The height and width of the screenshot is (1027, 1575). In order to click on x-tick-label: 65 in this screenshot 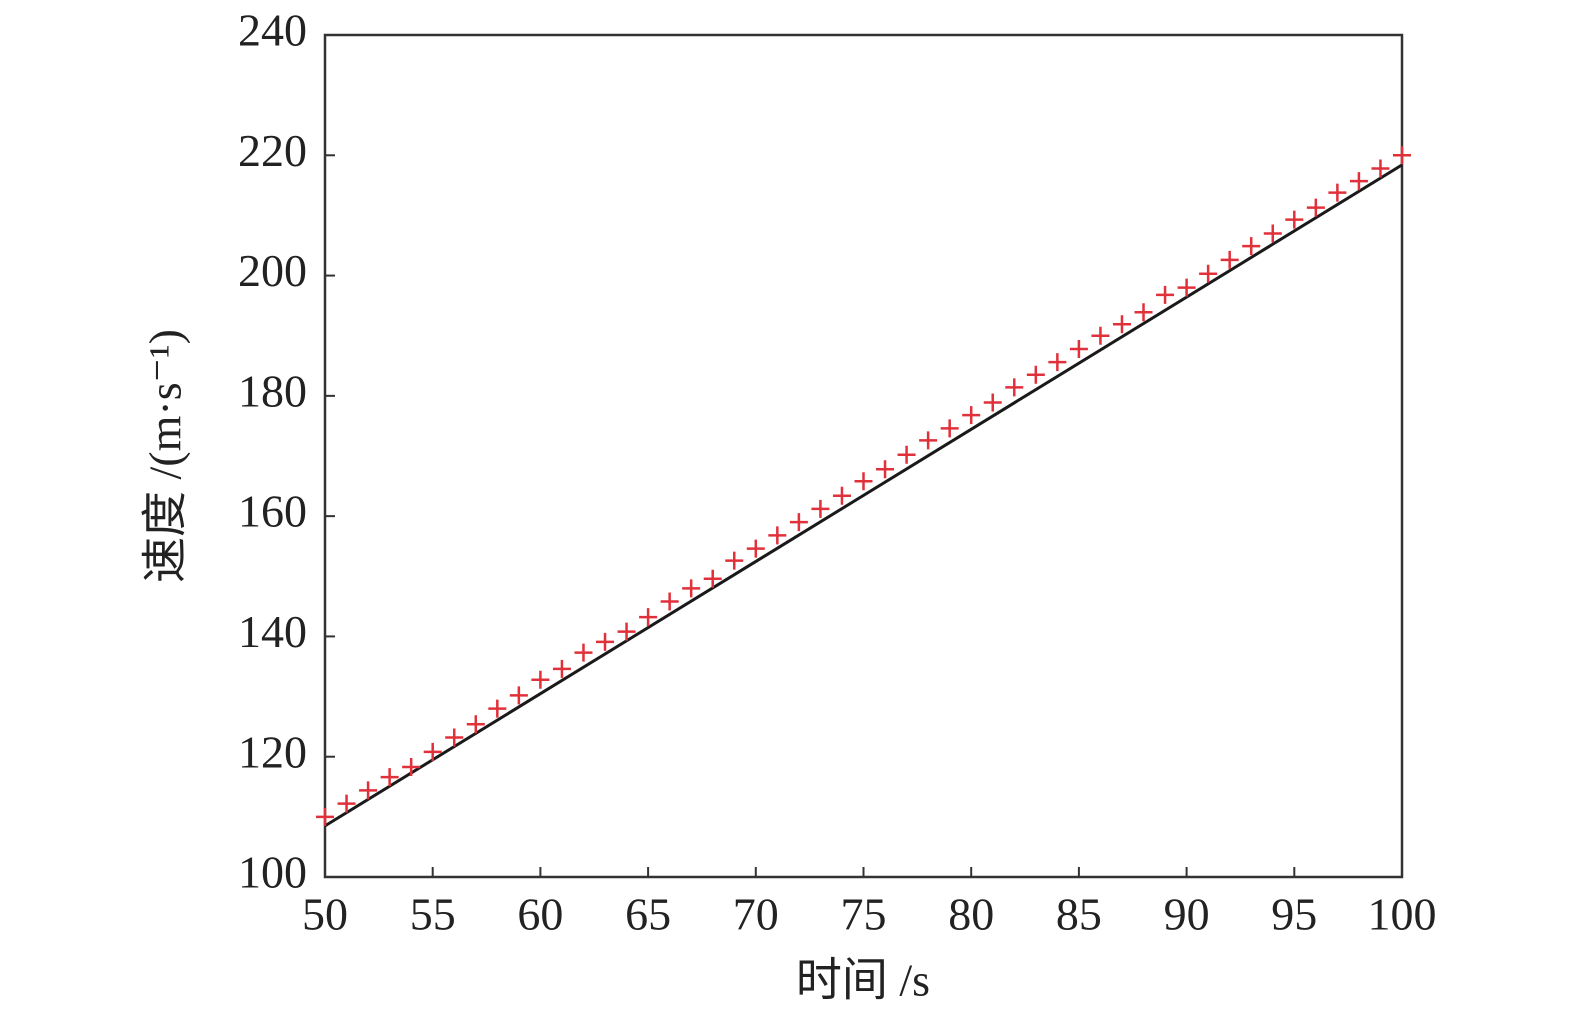, I will do `click(648, 914)`.